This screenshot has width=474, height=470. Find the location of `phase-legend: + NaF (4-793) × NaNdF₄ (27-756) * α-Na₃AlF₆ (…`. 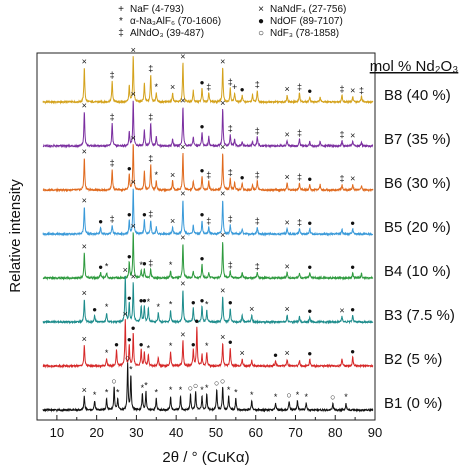

phase-legend: + NaF (4-793) × NaNdF₄ (27-756) * α-Na₃AlF₆ (… is located at coordinates (232, 21).